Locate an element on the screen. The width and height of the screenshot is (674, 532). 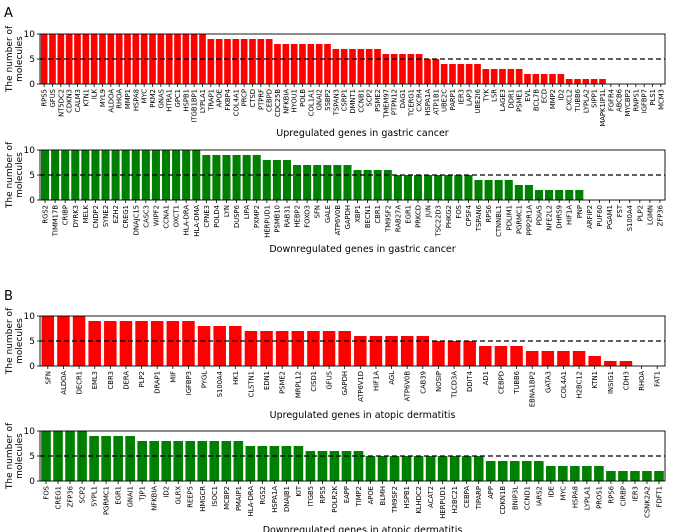
x-tick-label: ATP6V0B is located at coordinates (408, 386).